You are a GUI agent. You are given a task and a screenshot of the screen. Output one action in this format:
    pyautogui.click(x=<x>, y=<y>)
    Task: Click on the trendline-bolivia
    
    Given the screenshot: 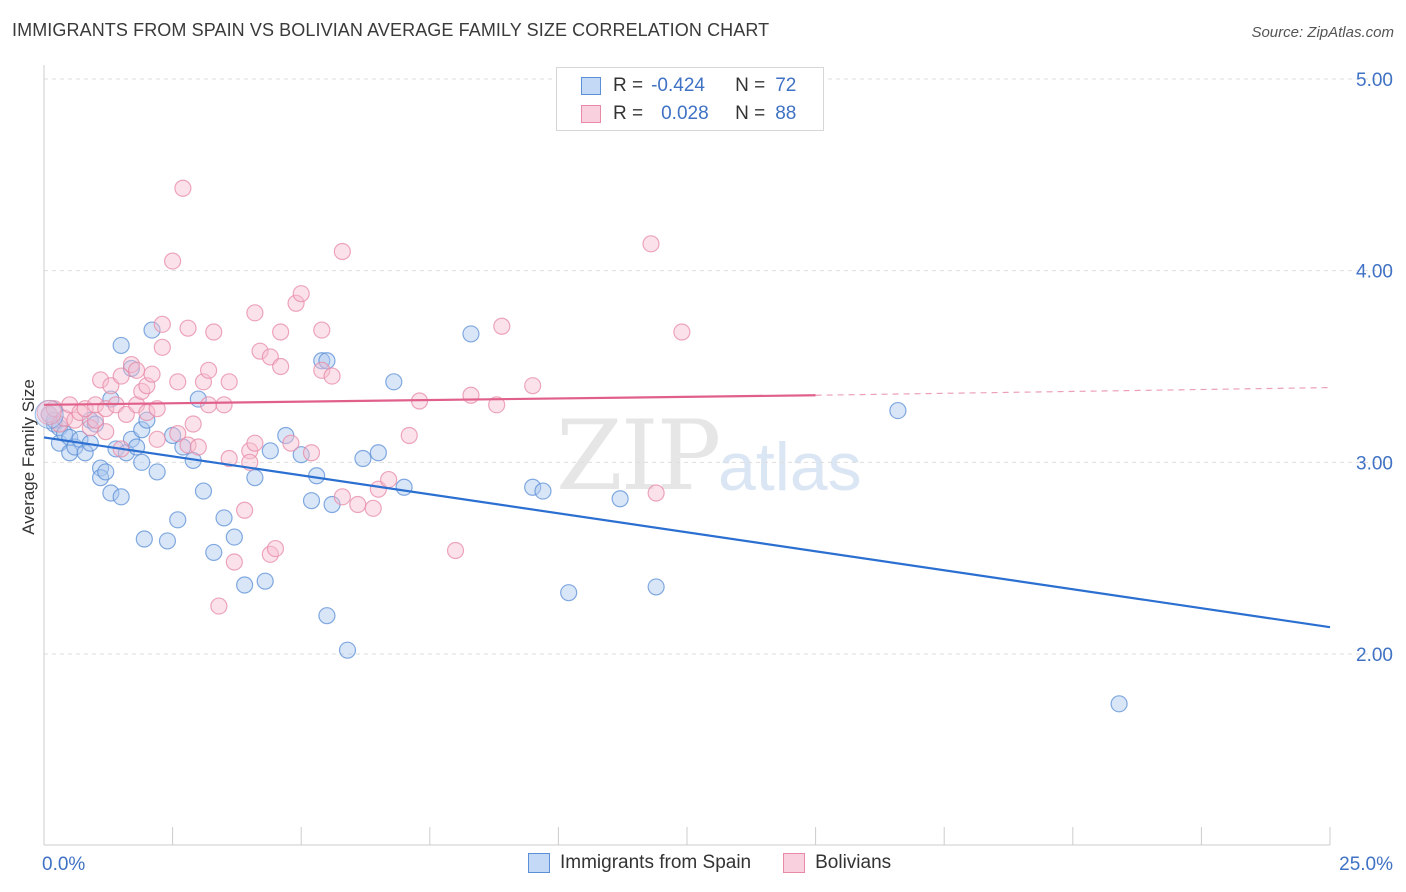 What is the action you would take?
    pyautogui.click(x=429, y=400)
    